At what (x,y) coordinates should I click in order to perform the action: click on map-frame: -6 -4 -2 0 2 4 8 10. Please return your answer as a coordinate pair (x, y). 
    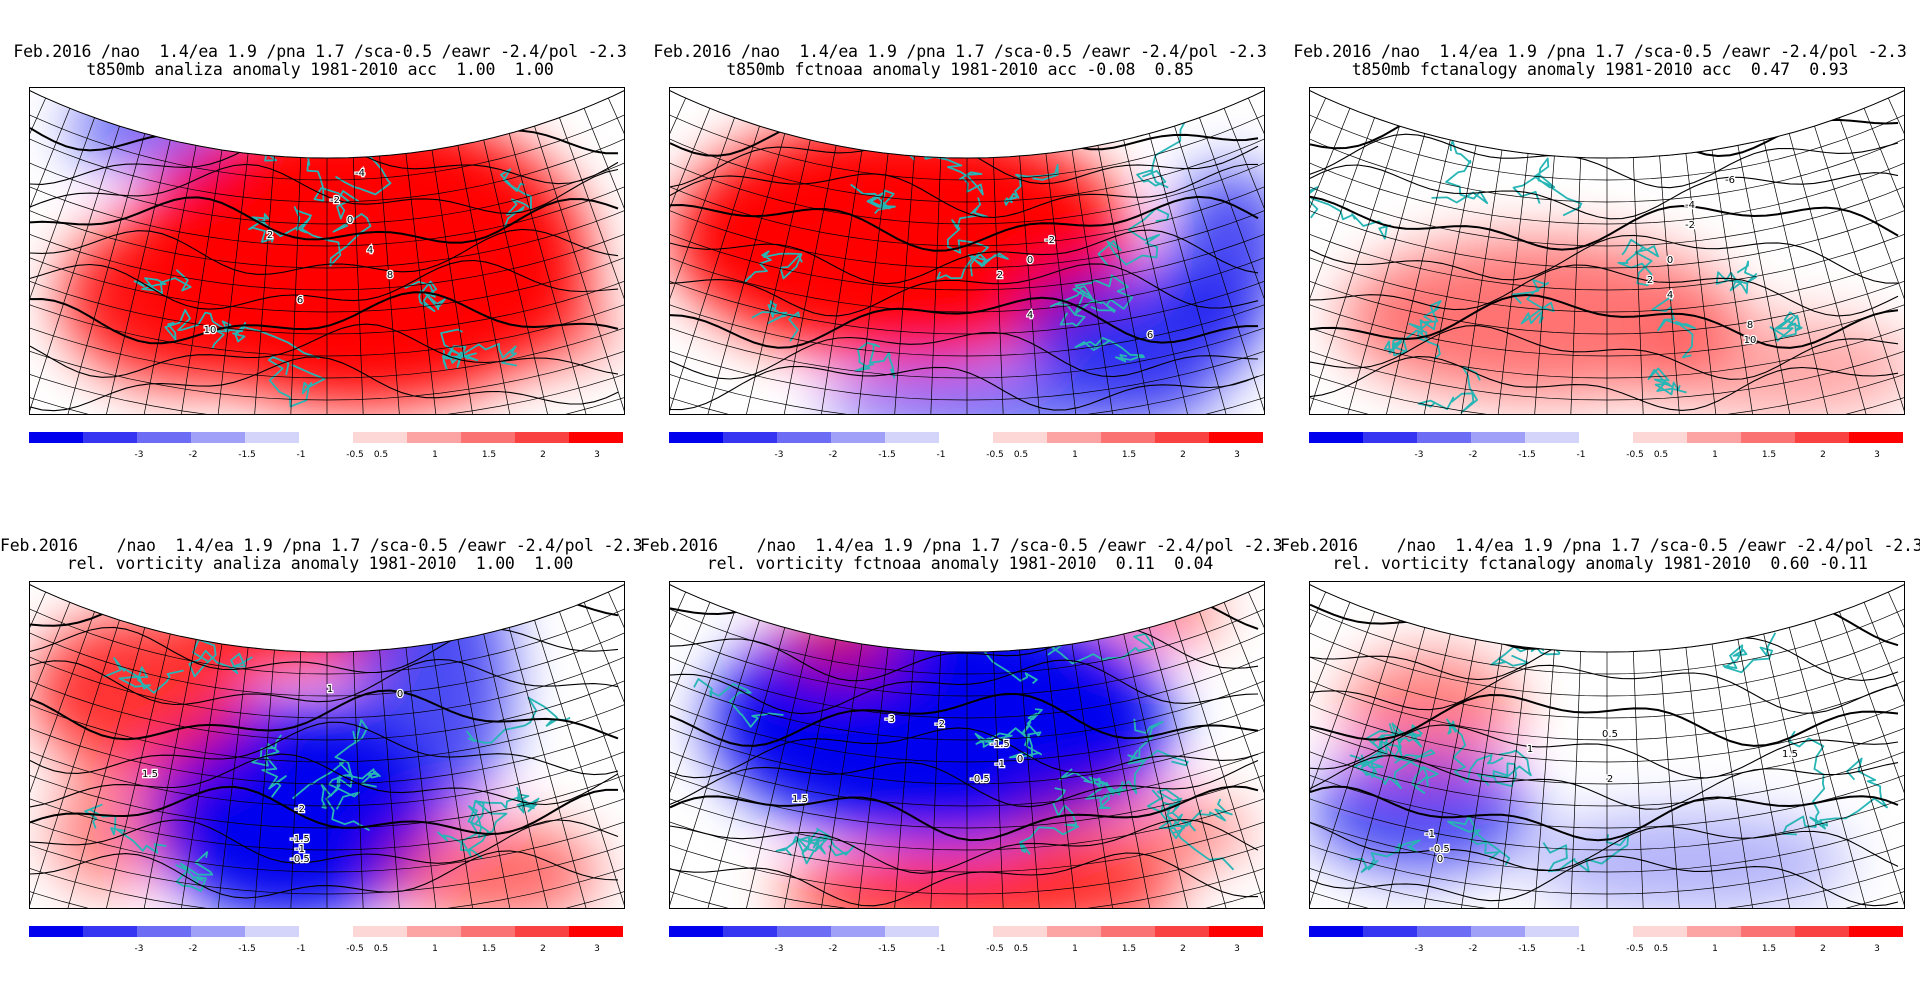
    Looking at the image, I should click on (1607, 251).